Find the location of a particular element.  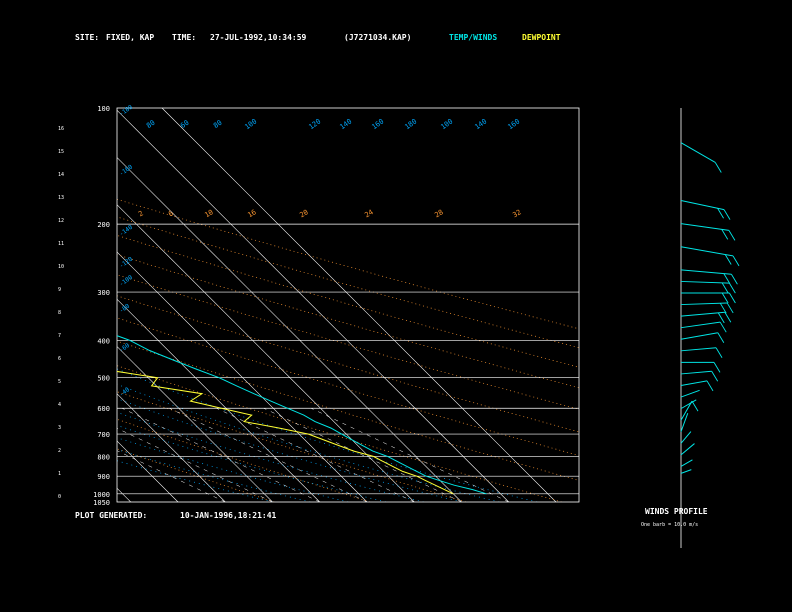

theta-label: -100 is located at coordinates (126, 281).